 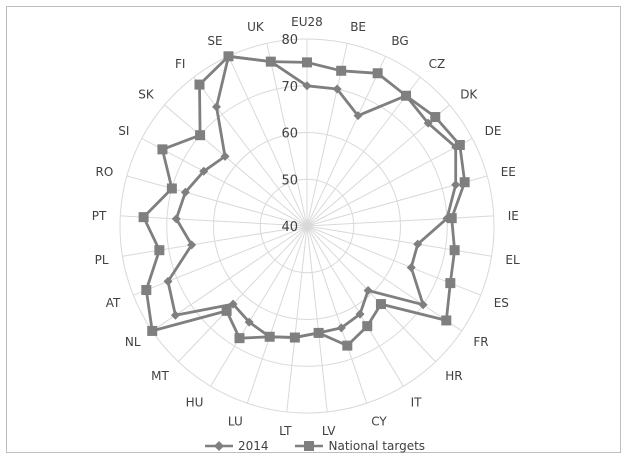 What do you see at coordinates (102, 260) in the screenshot?
I see `category-label: PL` at bounding box center [102, 260].